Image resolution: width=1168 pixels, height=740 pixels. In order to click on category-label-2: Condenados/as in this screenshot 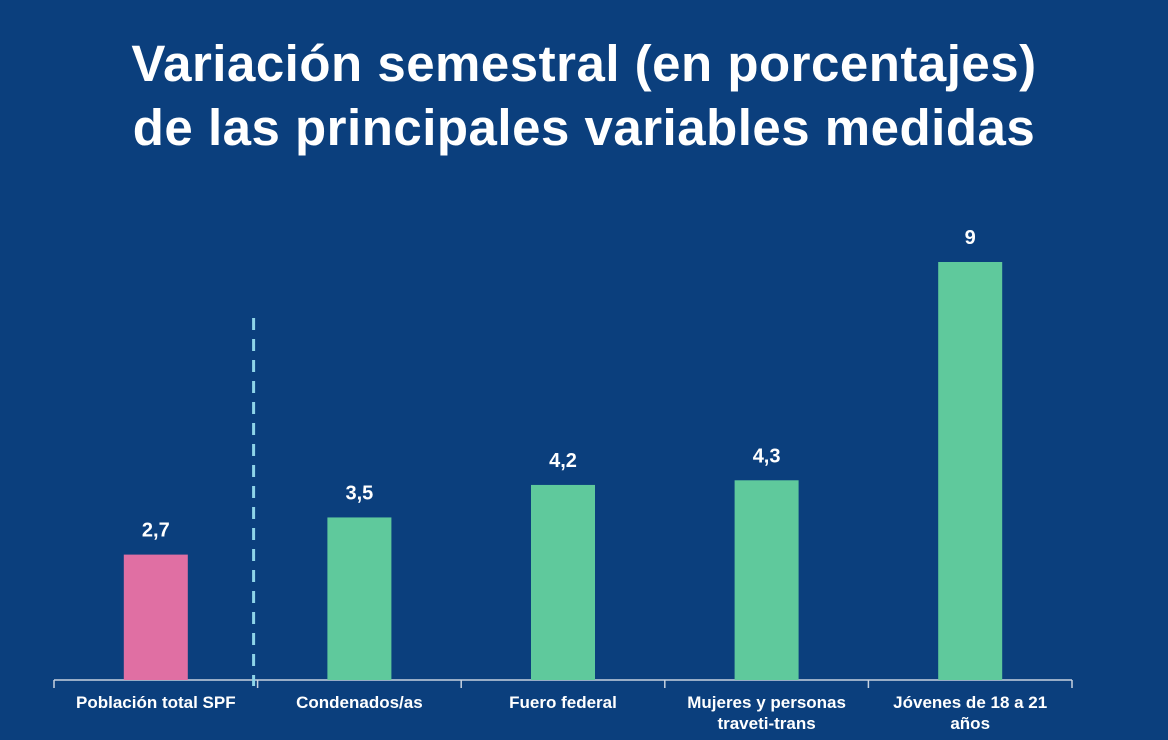, I will do `click(359, 702)`.